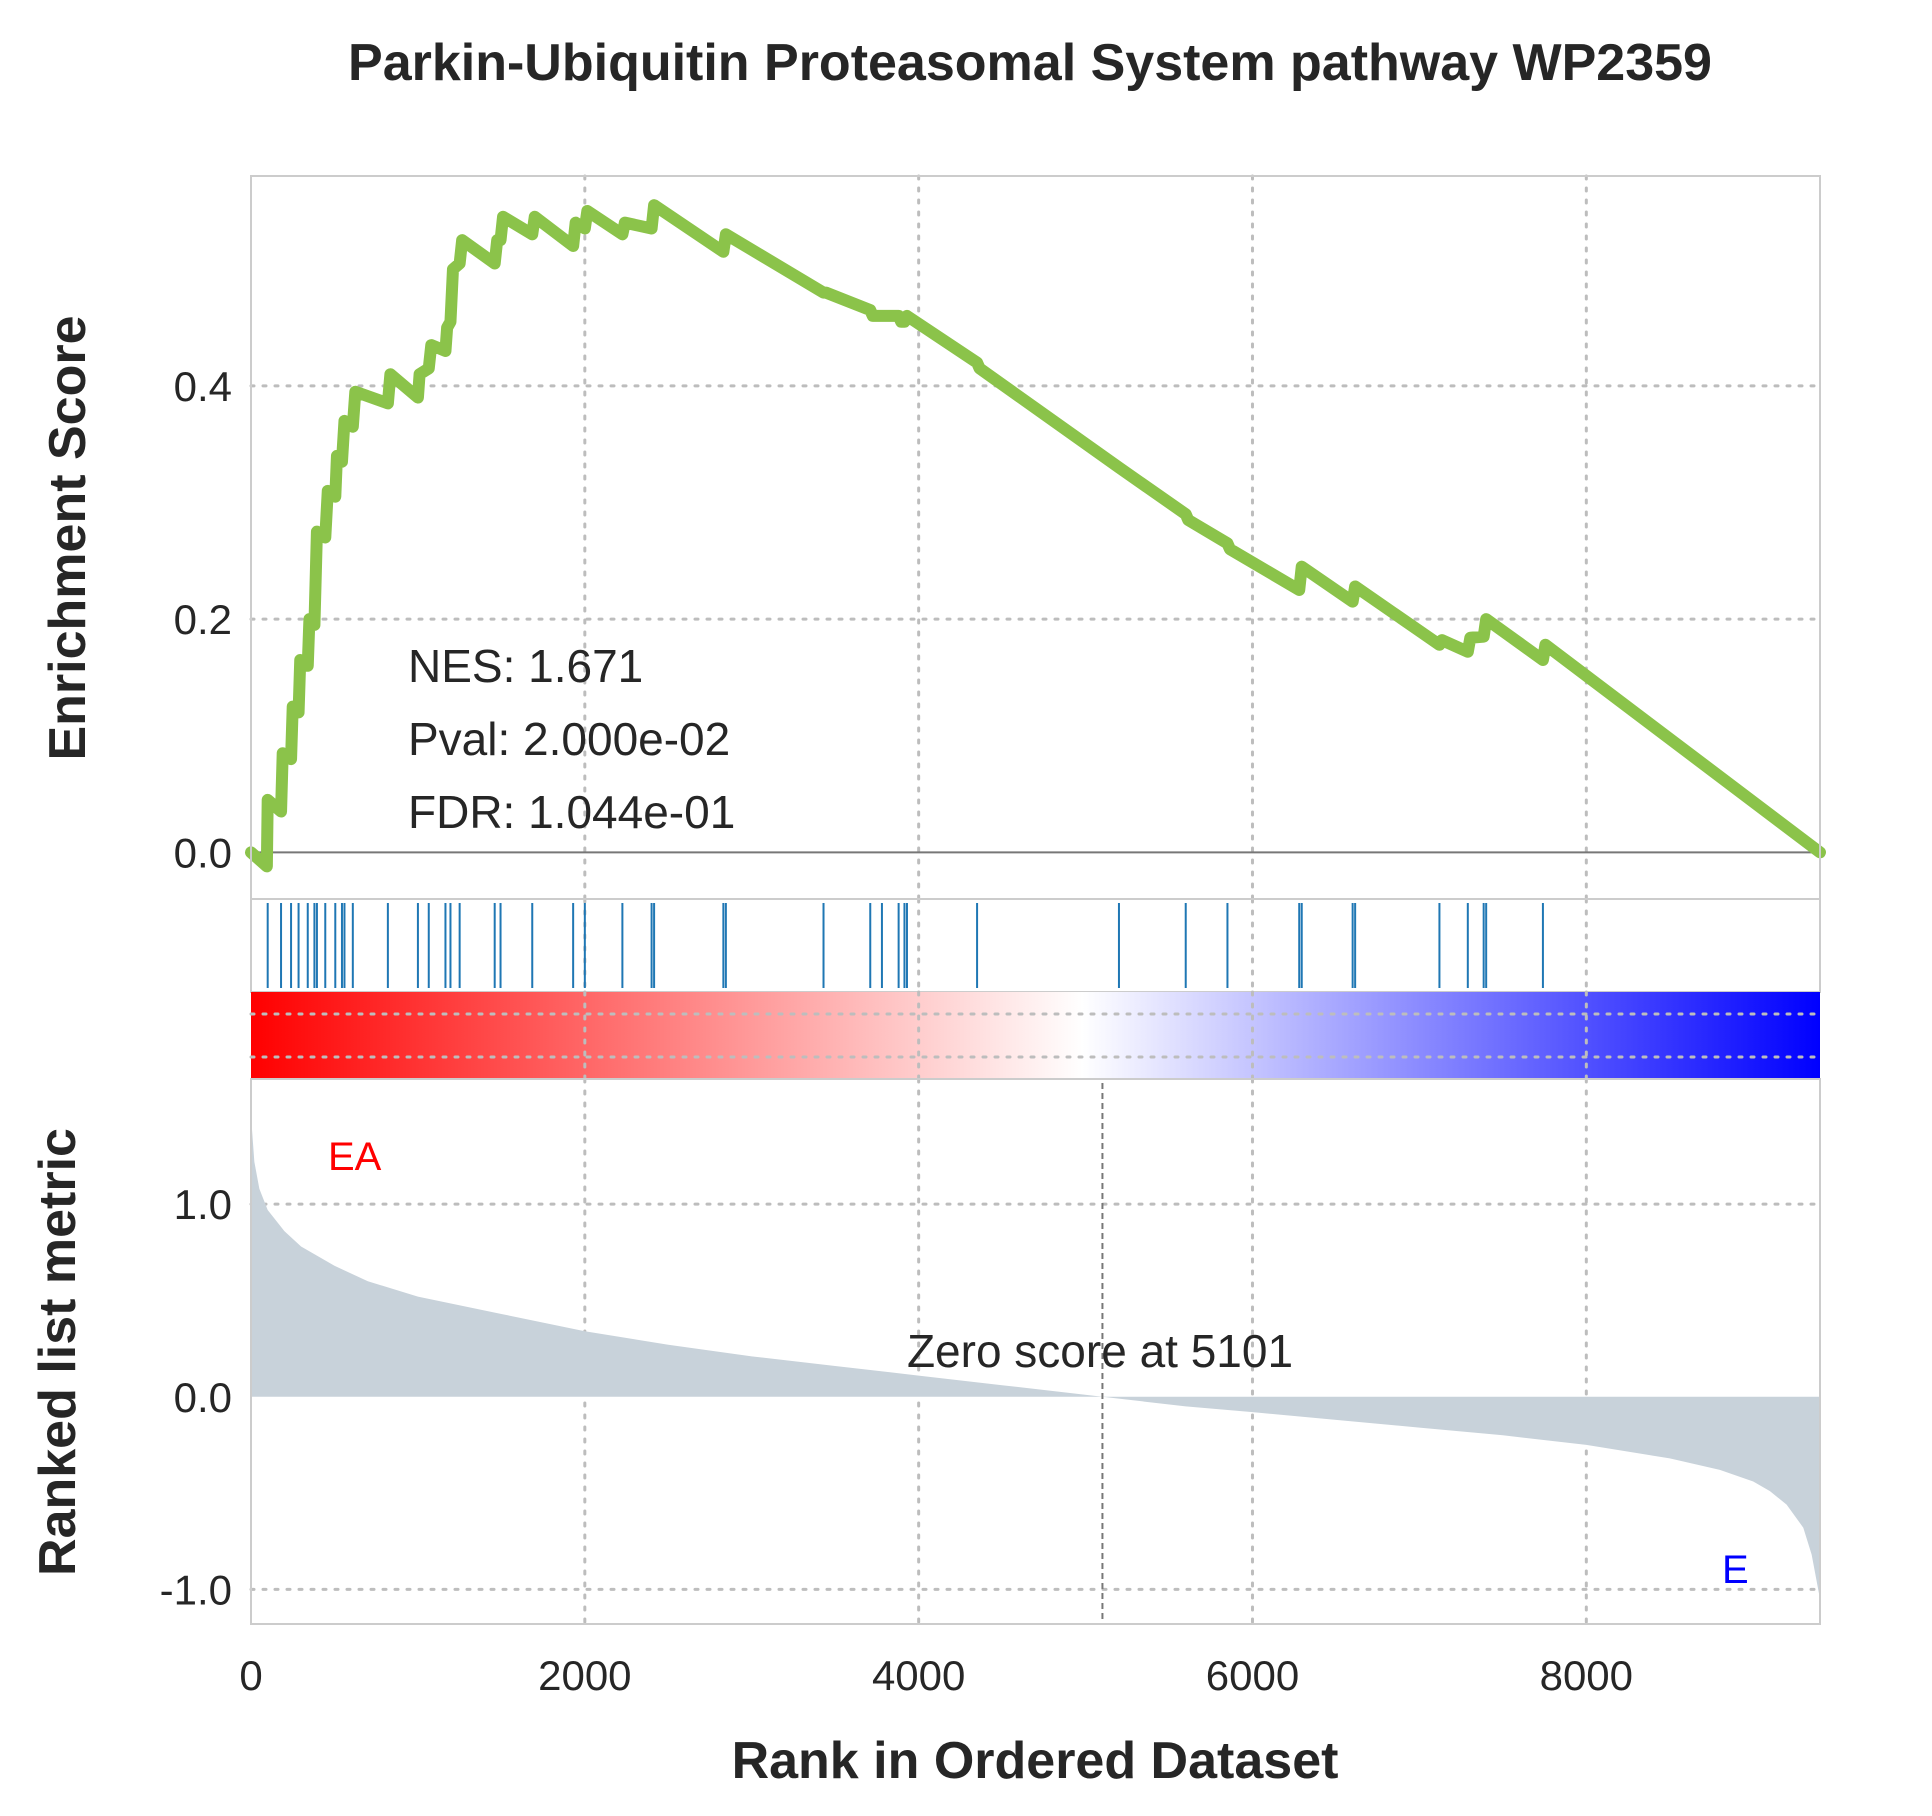 The height and width of the screenshot is (1816, 1932). I want to click on metric-y-tick-label: -1.0, so click(196, 1589).